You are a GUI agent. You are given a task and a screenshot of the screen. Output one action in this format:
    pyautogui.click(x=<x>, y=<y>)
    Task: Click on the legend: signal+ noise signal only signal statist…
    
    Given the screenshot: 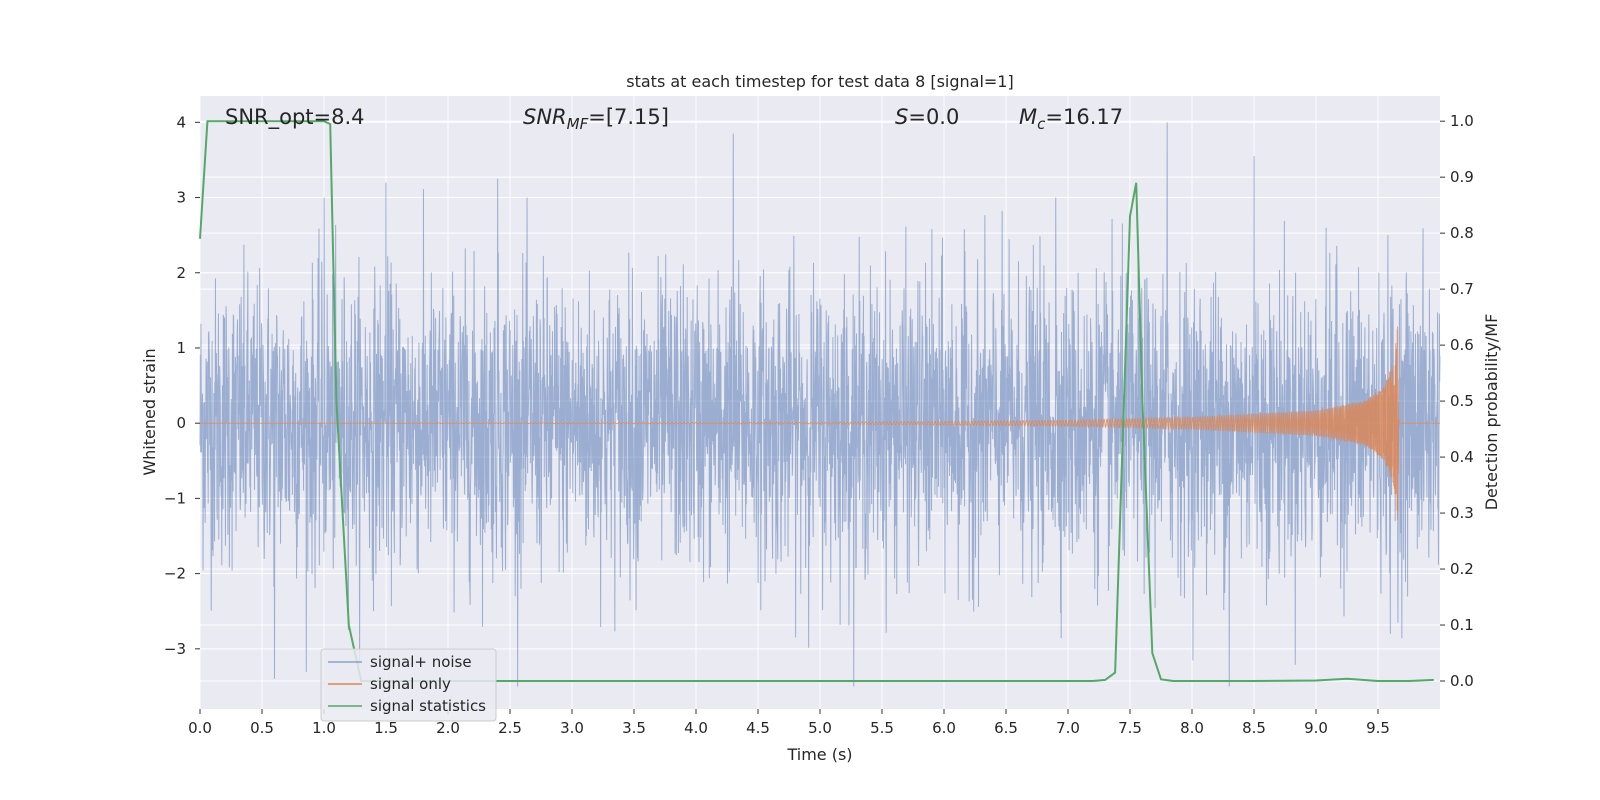 What is the action you would take?
    pyautogui.click(x=408, y=685)
    